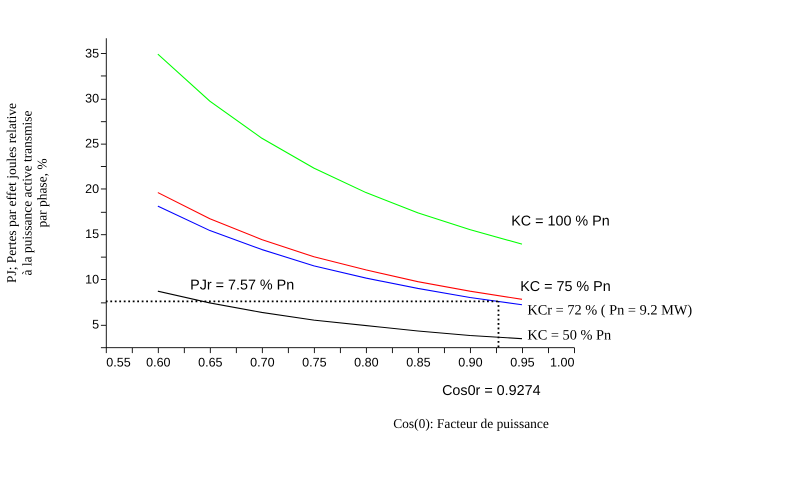 This screenshot has height=491, width=809. I want to click on x-tick-label: 0.75, so click(314, 363).